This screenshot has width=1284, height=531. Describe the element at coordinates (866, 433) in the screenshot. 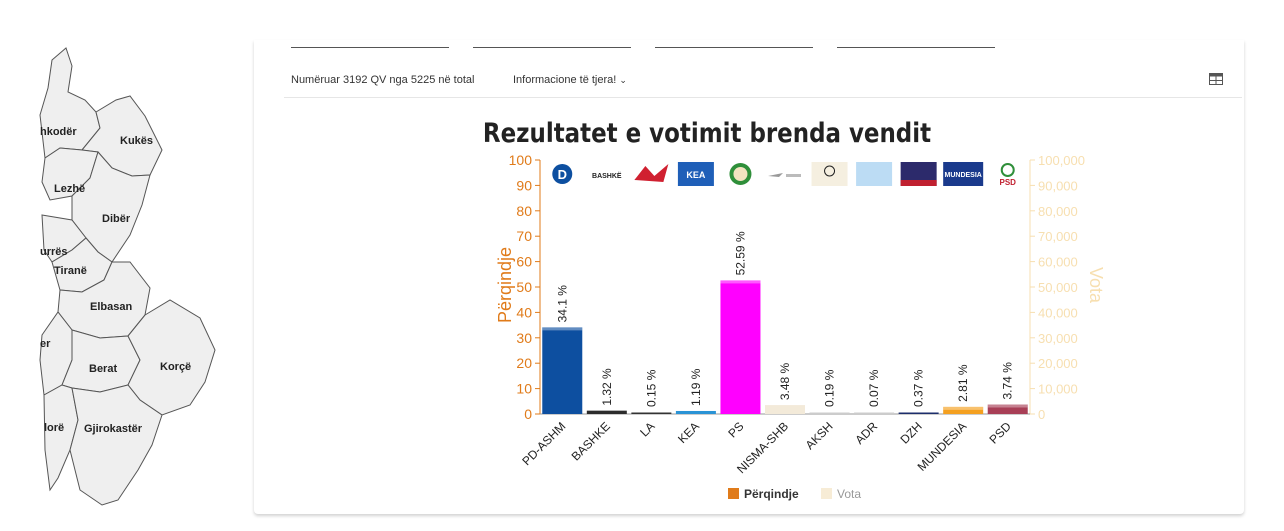

I see `x-tick-label: ADR` at that location.